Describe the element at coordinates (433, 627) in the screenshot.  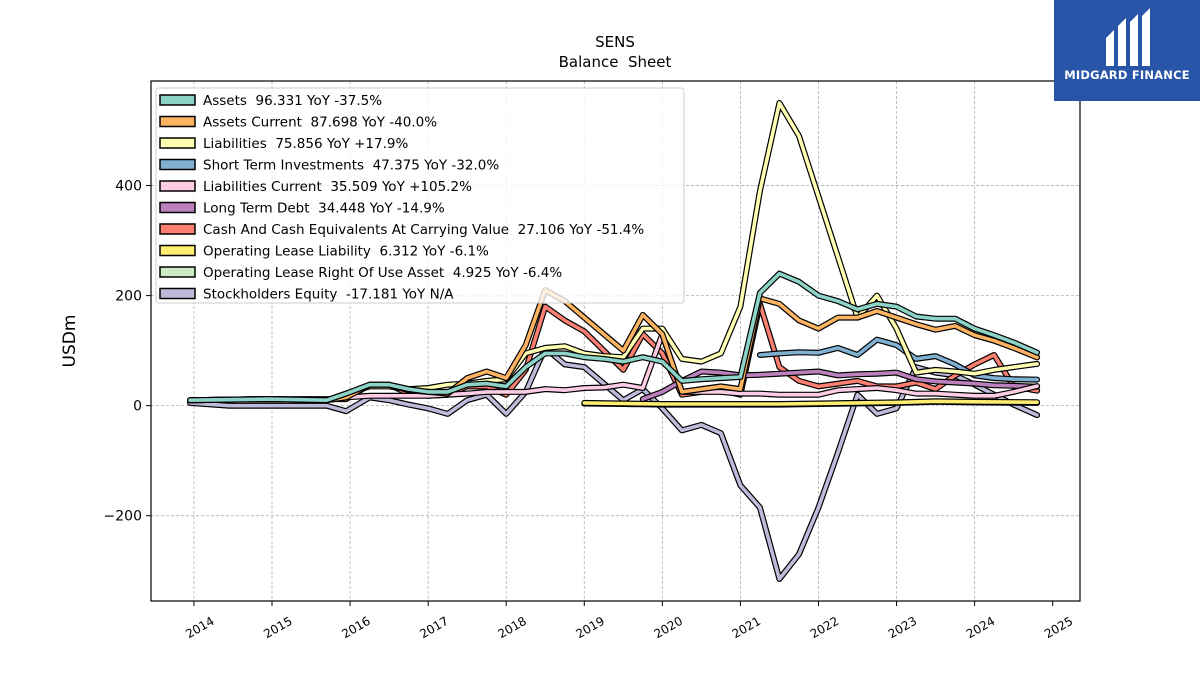
I see `x-tick-label: 2017` at that location.